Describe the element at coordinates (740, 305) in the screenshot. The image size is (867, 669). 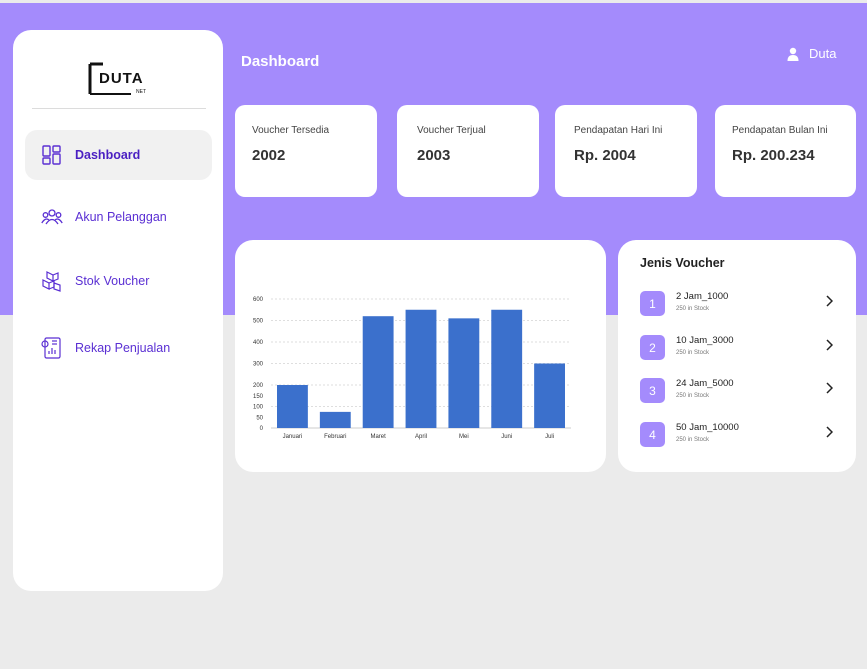
I see `voucher-item: 1 2 Jam_1000 250 in Stock` at that location.